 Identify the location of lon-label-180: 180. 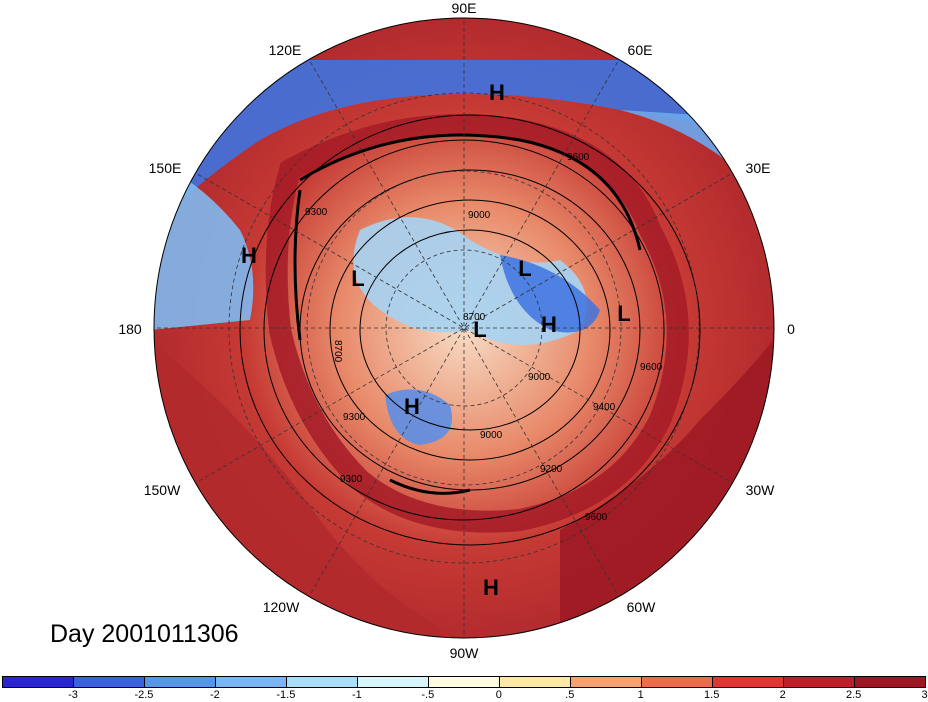
(130, 329).